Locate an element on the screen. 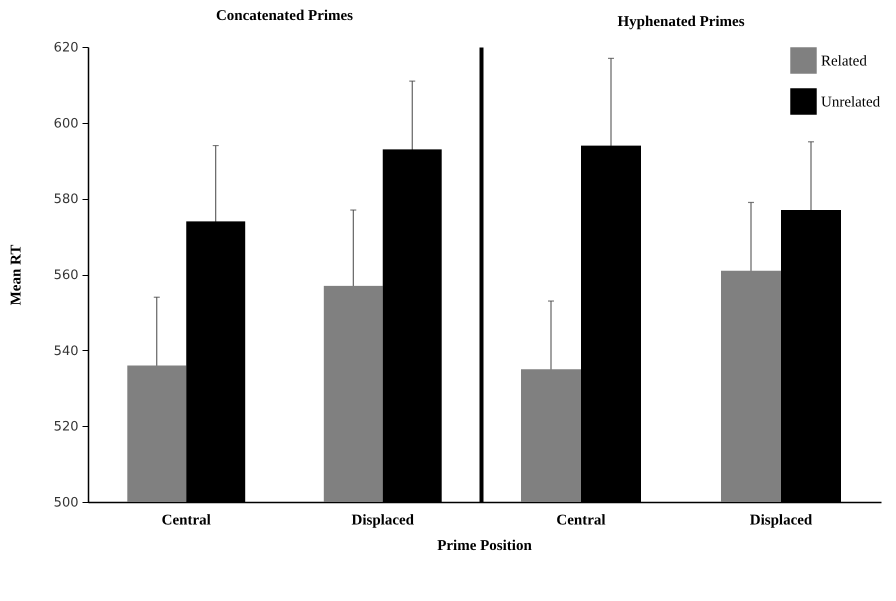 Image resolution: width=896 pixels, height=601 pixels. y-tick-label: 600 is located at coordinates (66, 124).